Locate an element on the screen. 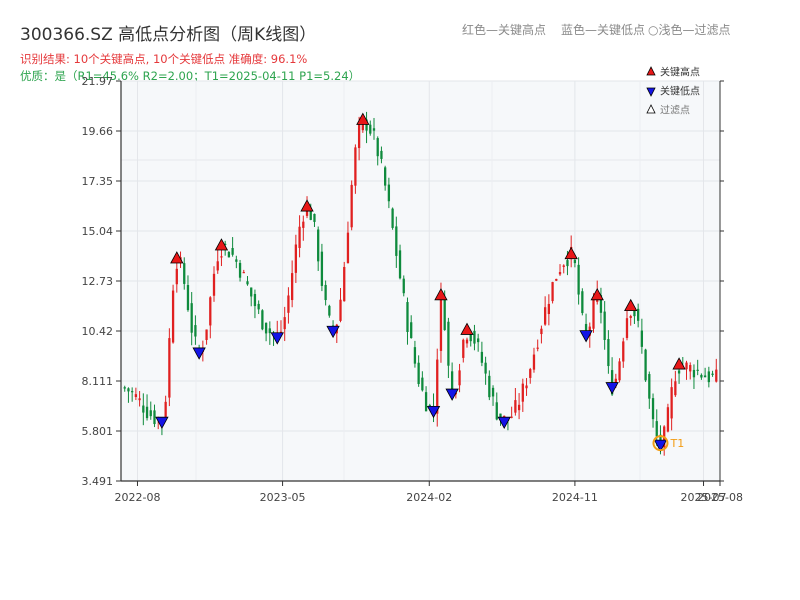 This screenshot has width=800, height=600. y-tick-label: 8.111 is located at coordinates (98, 381).